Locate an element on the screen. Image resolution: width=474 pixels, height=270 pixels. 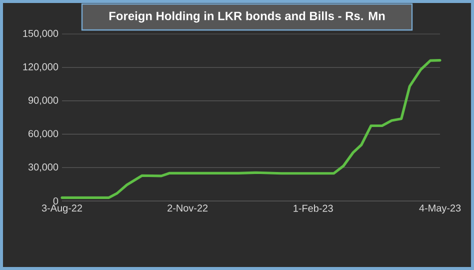
x-tick-label: 3-Aug-22 is located at coordinates (62, 209).